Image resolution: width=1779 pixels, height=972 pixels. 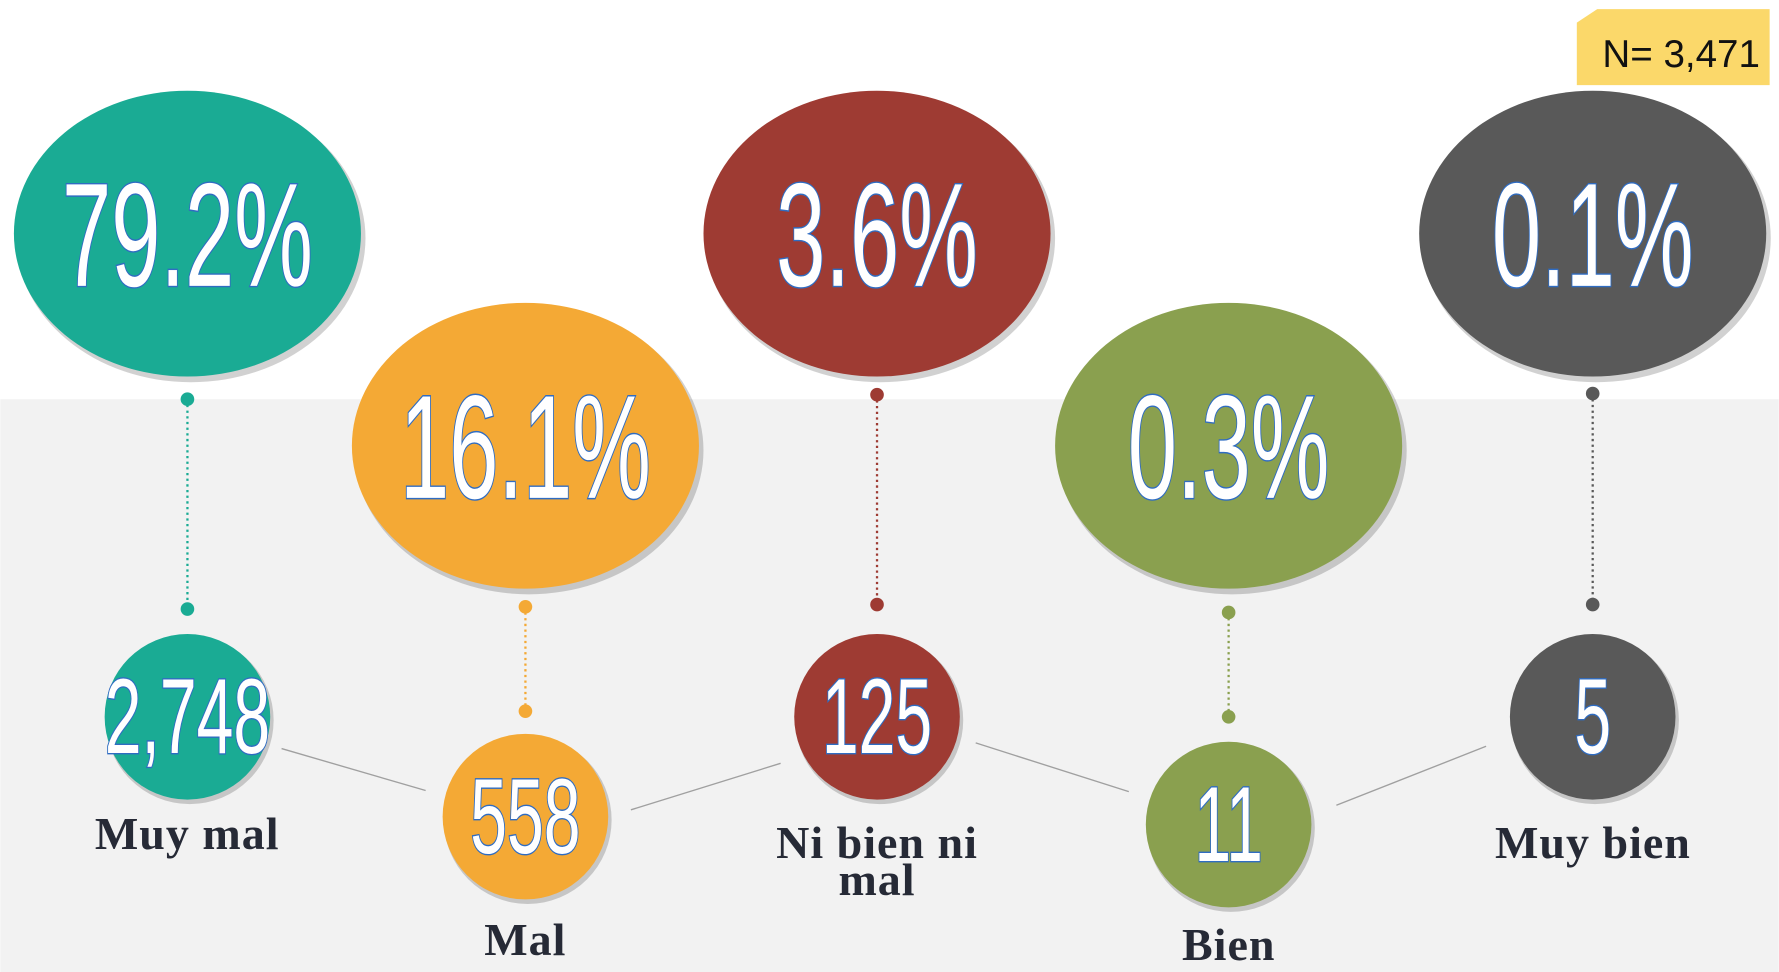 I want to click on category-label: Muy mal, so click(x=187, y=833).